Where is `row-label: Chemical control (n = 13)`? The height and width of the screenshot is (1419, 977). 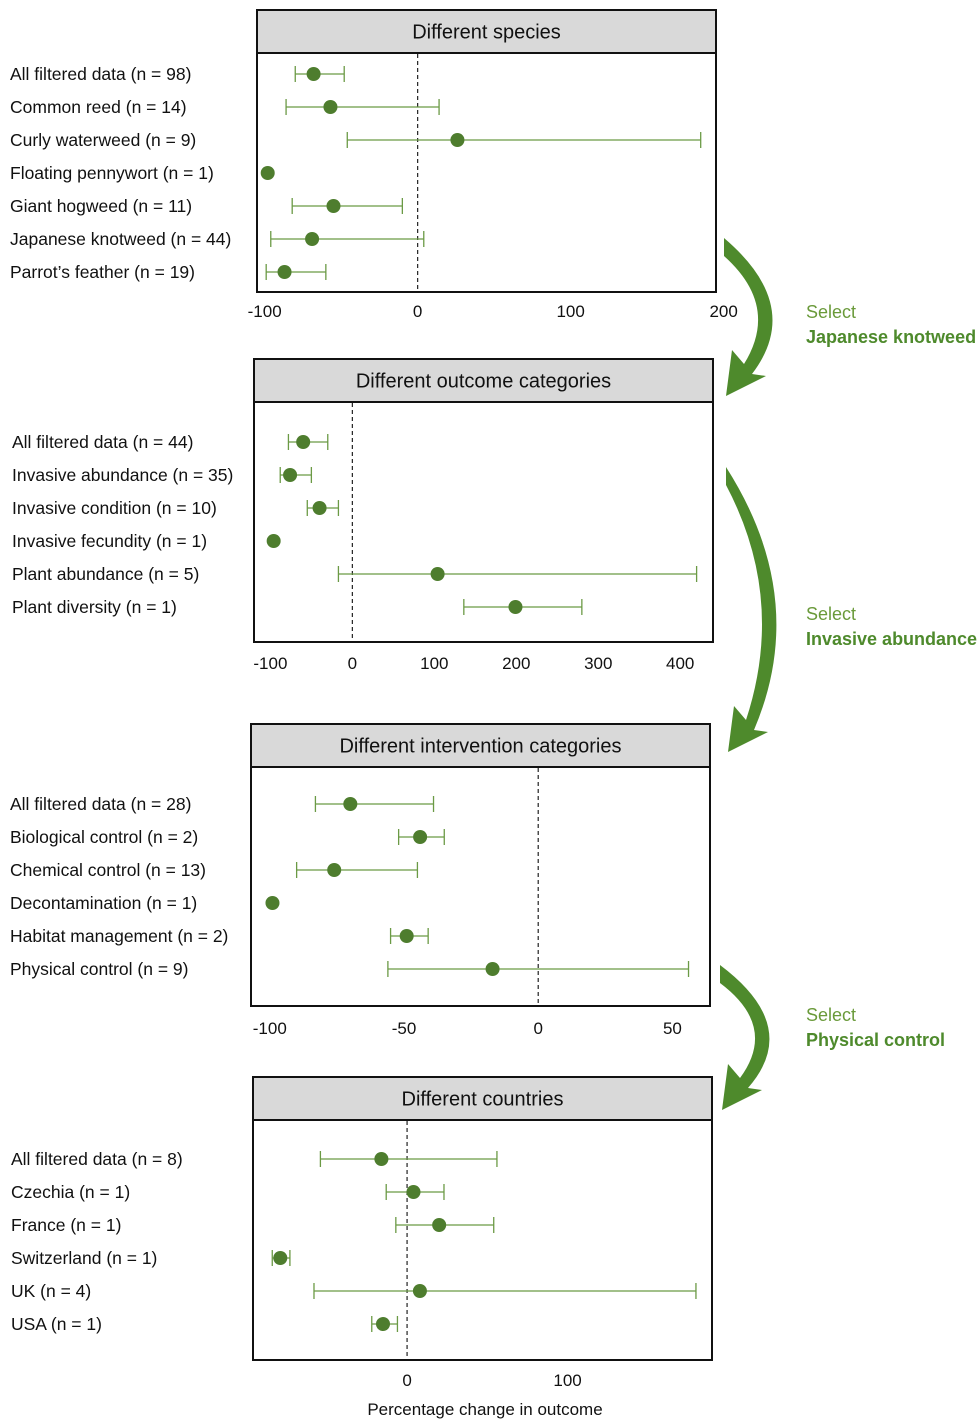
row-label: Chemical control (n = 13) is located at coordinates (108, 870).